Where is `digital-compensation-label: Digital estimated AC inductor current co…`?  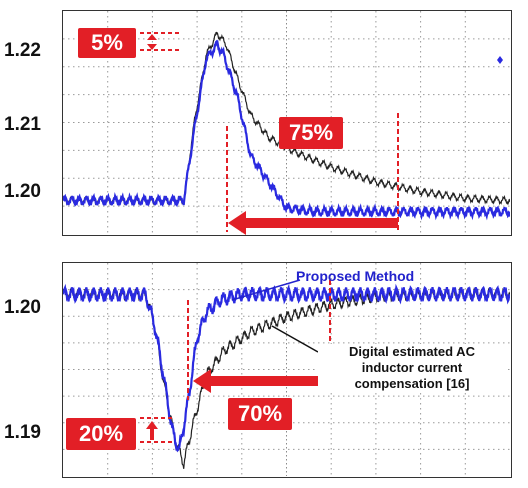 digital-compensation-label: Digital estimated AC inductor current co… is located at coordinates (412, 368).